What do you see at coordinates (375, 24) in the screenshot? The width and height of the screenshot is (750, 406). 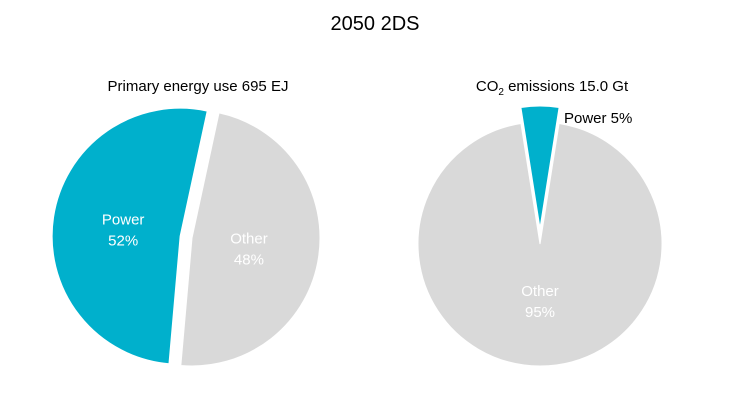 I see `figure-title: 2050 2DS` at bounding box center [375, 24].